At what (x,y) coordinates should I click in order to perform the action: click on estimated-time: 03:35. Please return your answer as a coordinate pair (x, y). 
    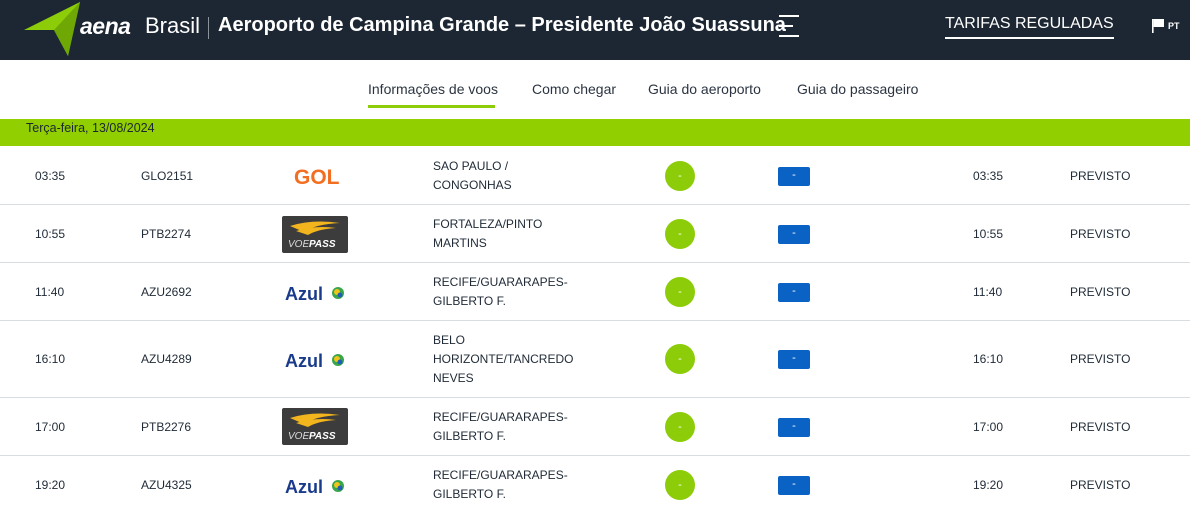
    Looking at the image, I should click on (988, 176).